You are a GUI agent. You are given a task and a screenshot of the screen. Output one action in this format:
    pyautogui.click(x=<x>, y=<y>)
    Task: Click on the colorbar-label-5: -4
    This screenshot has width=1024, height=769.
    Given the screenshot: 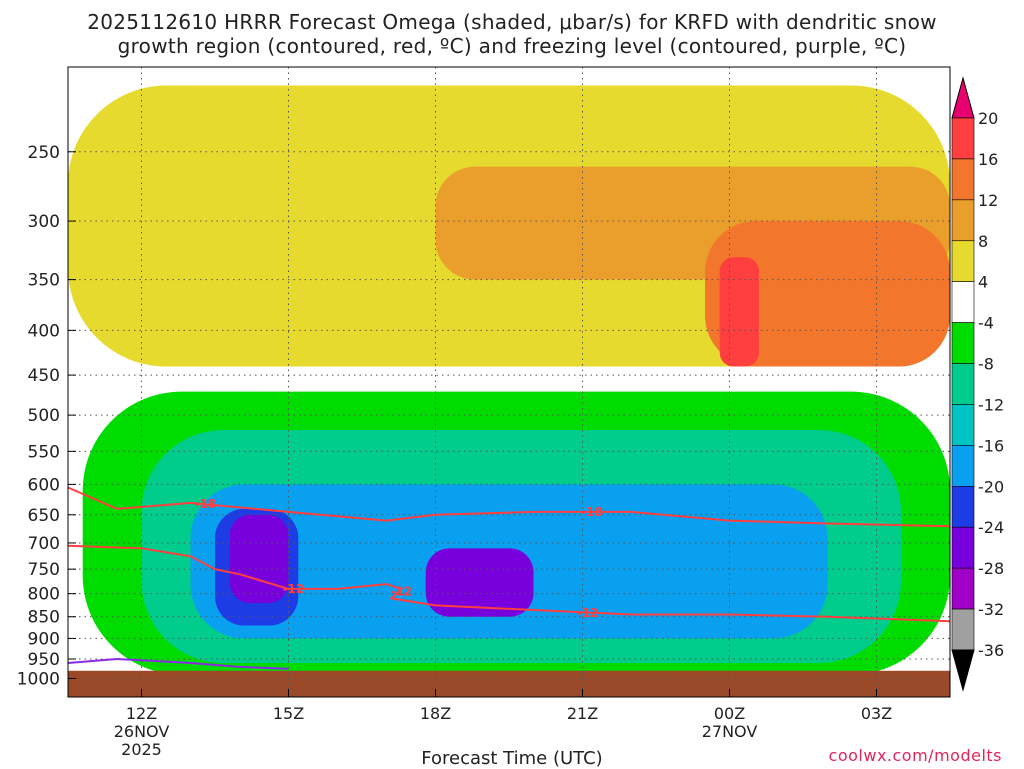 What is the action you would take?
    pyautogui.click(x=986, y=323)
    